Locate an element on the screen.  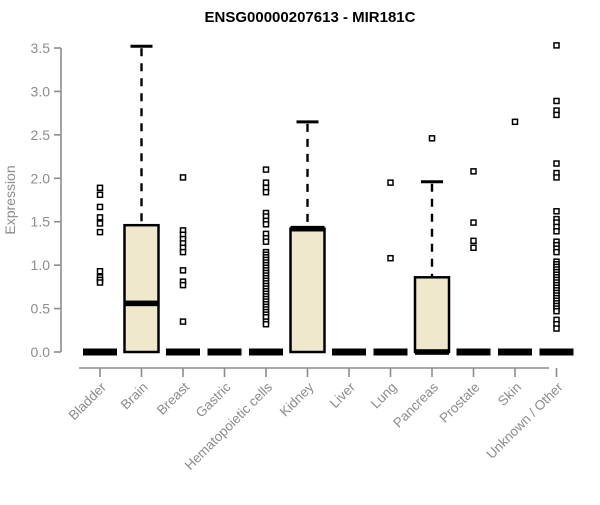
x-category-label-prostate: Prostate is located at coordinates (459, 403).